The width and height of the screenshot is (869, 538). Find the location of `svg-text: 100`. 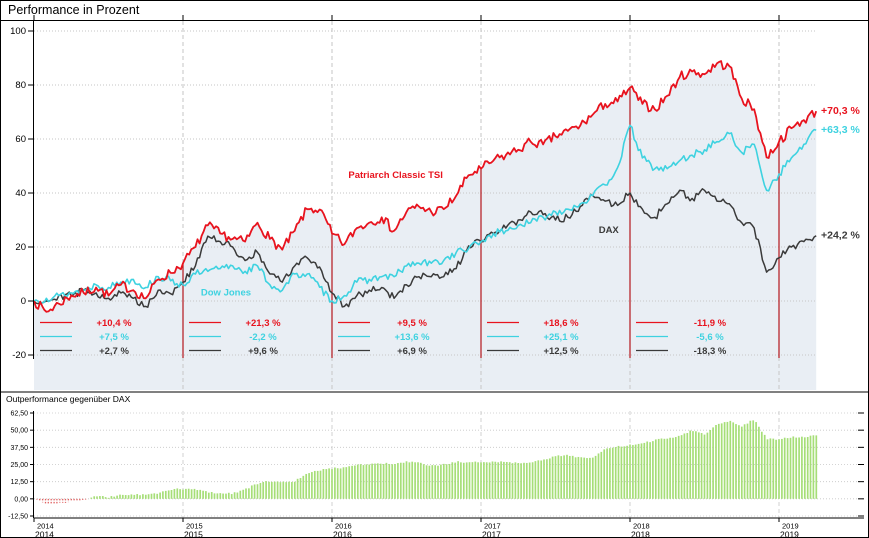

svg-text: 100 is located at coordinates (18, 31).